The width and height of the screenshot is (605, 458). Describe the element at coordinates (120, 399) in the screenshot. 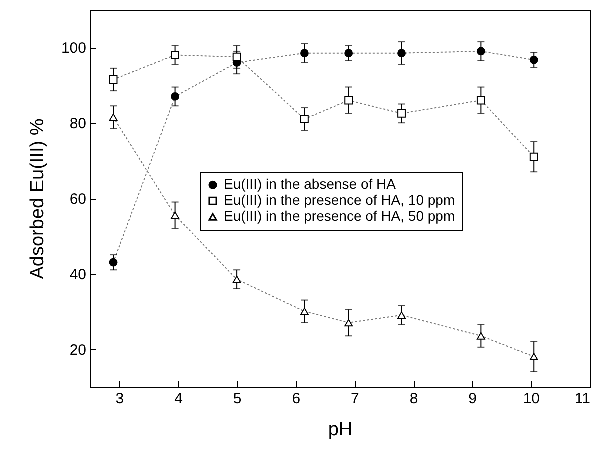

I see `x-tick-label: 3` at that location.